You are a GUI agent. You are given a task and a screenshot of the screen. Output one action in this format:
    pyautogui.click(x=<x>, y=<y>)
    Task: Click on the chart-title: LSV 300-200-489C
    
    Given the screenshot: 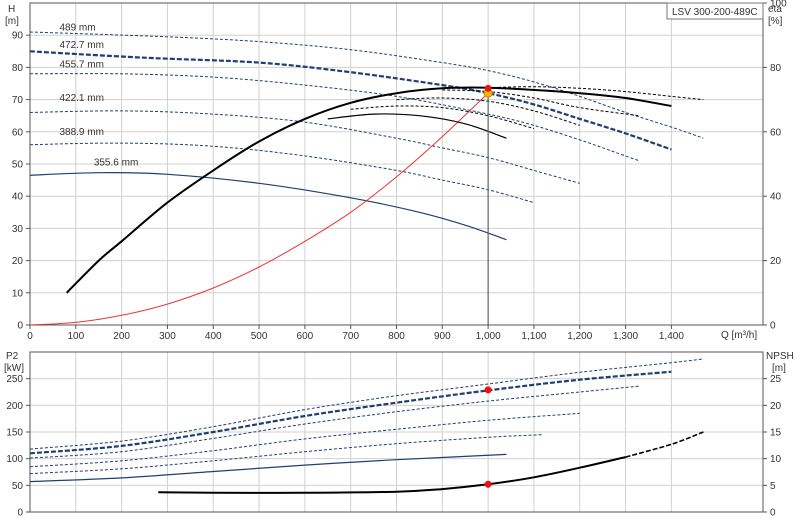 What is the action you would take?
    pyautogui.click(x=715, y=12)
    